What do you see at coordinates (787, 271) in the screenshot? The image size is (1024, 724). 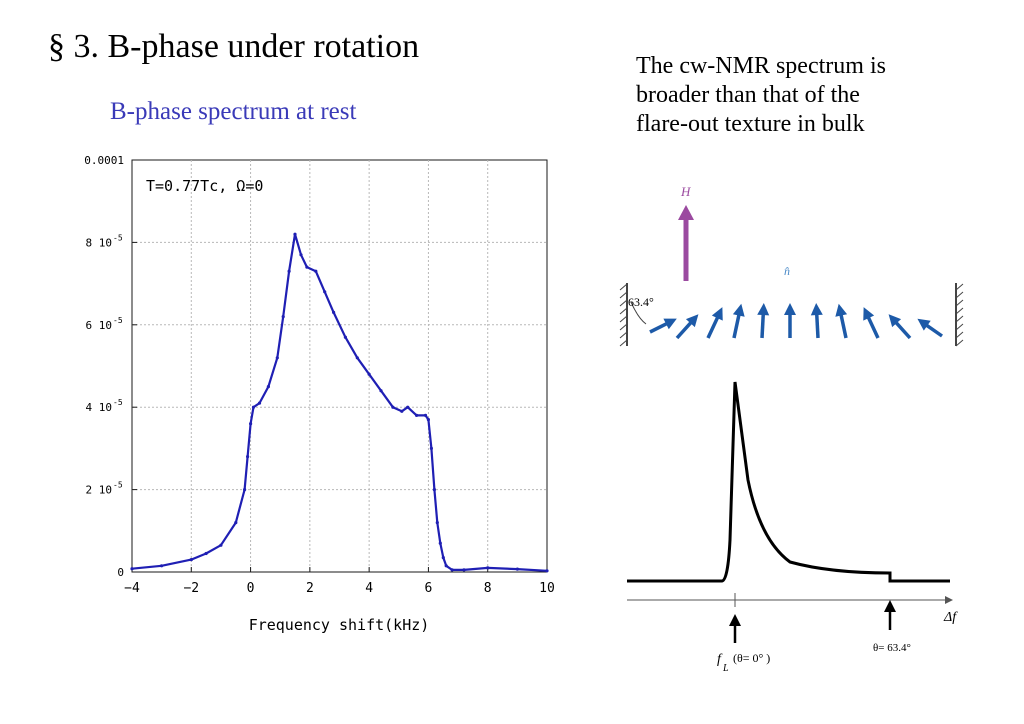 I see `n-vector-label: n̂` at bounding box center [787, 271].